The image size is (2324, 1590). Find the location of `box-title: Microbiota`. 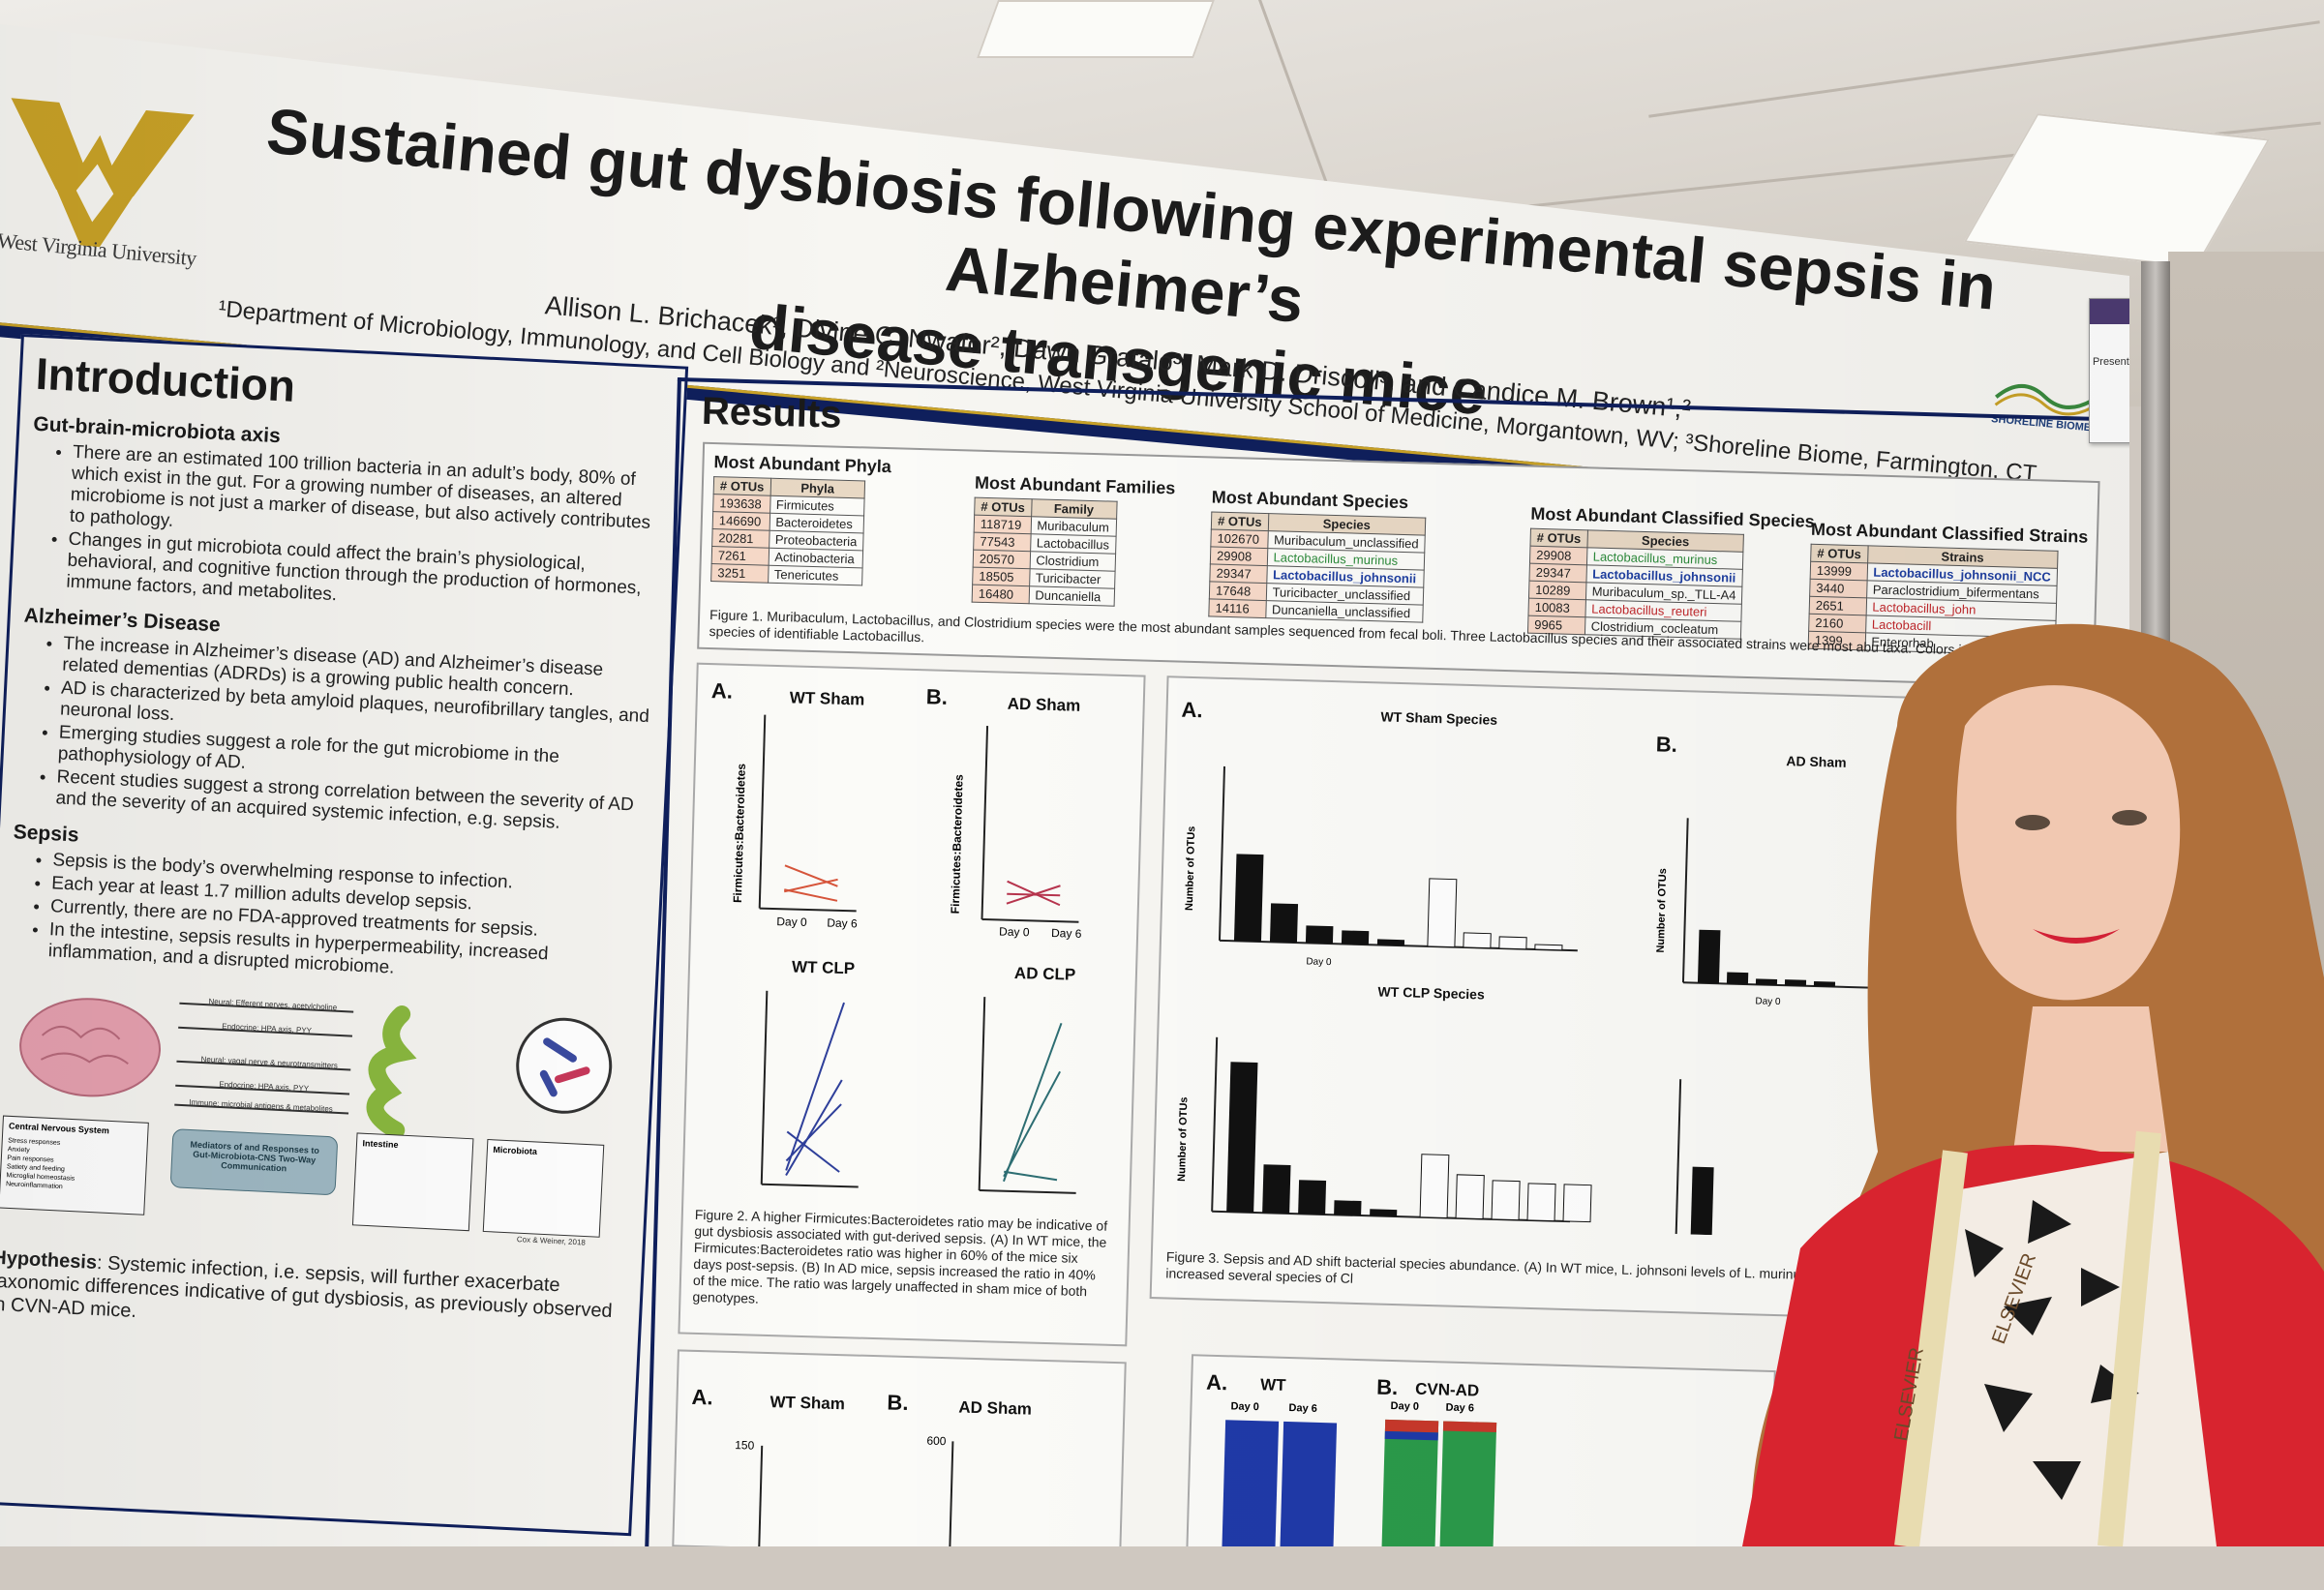

box-title: Microbiota is located at coordinates (515, 1151).